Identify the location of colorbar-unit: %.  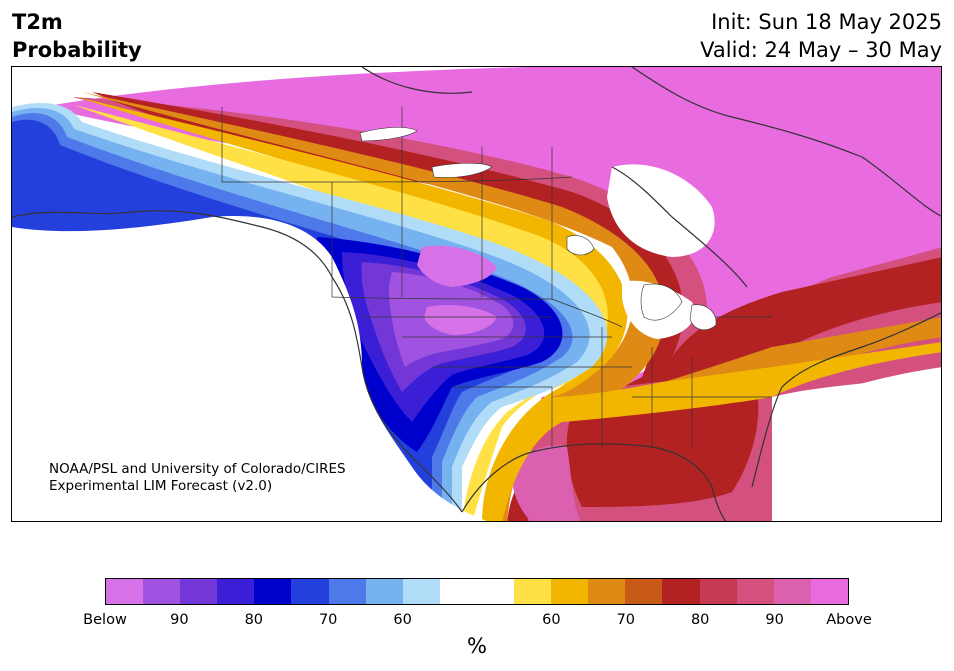
(477, 646).